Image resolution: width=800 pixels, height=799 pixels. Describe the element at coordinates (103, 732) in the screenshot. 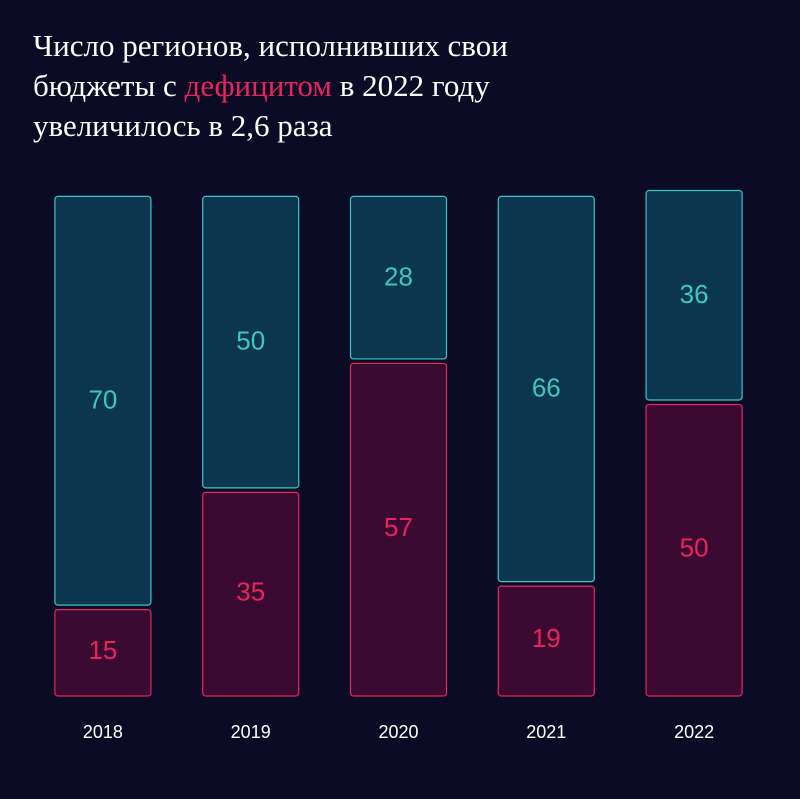

I see `x-tick-label: 2018` at that location.